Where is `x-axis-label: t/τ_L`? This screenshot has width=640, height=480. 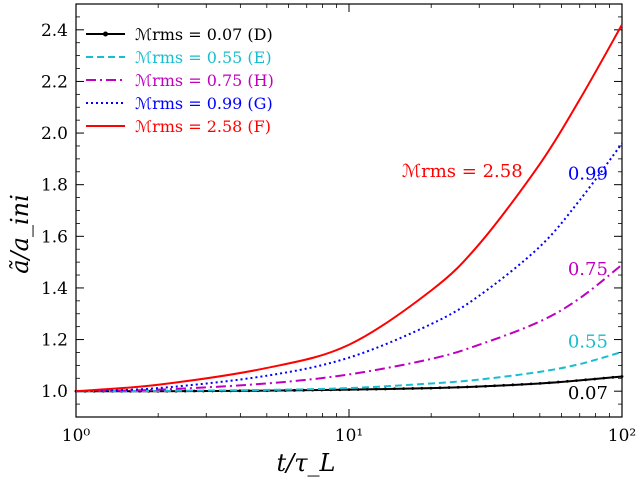
x-axis-label: t/τ_L is located at coordinates (306, 463).